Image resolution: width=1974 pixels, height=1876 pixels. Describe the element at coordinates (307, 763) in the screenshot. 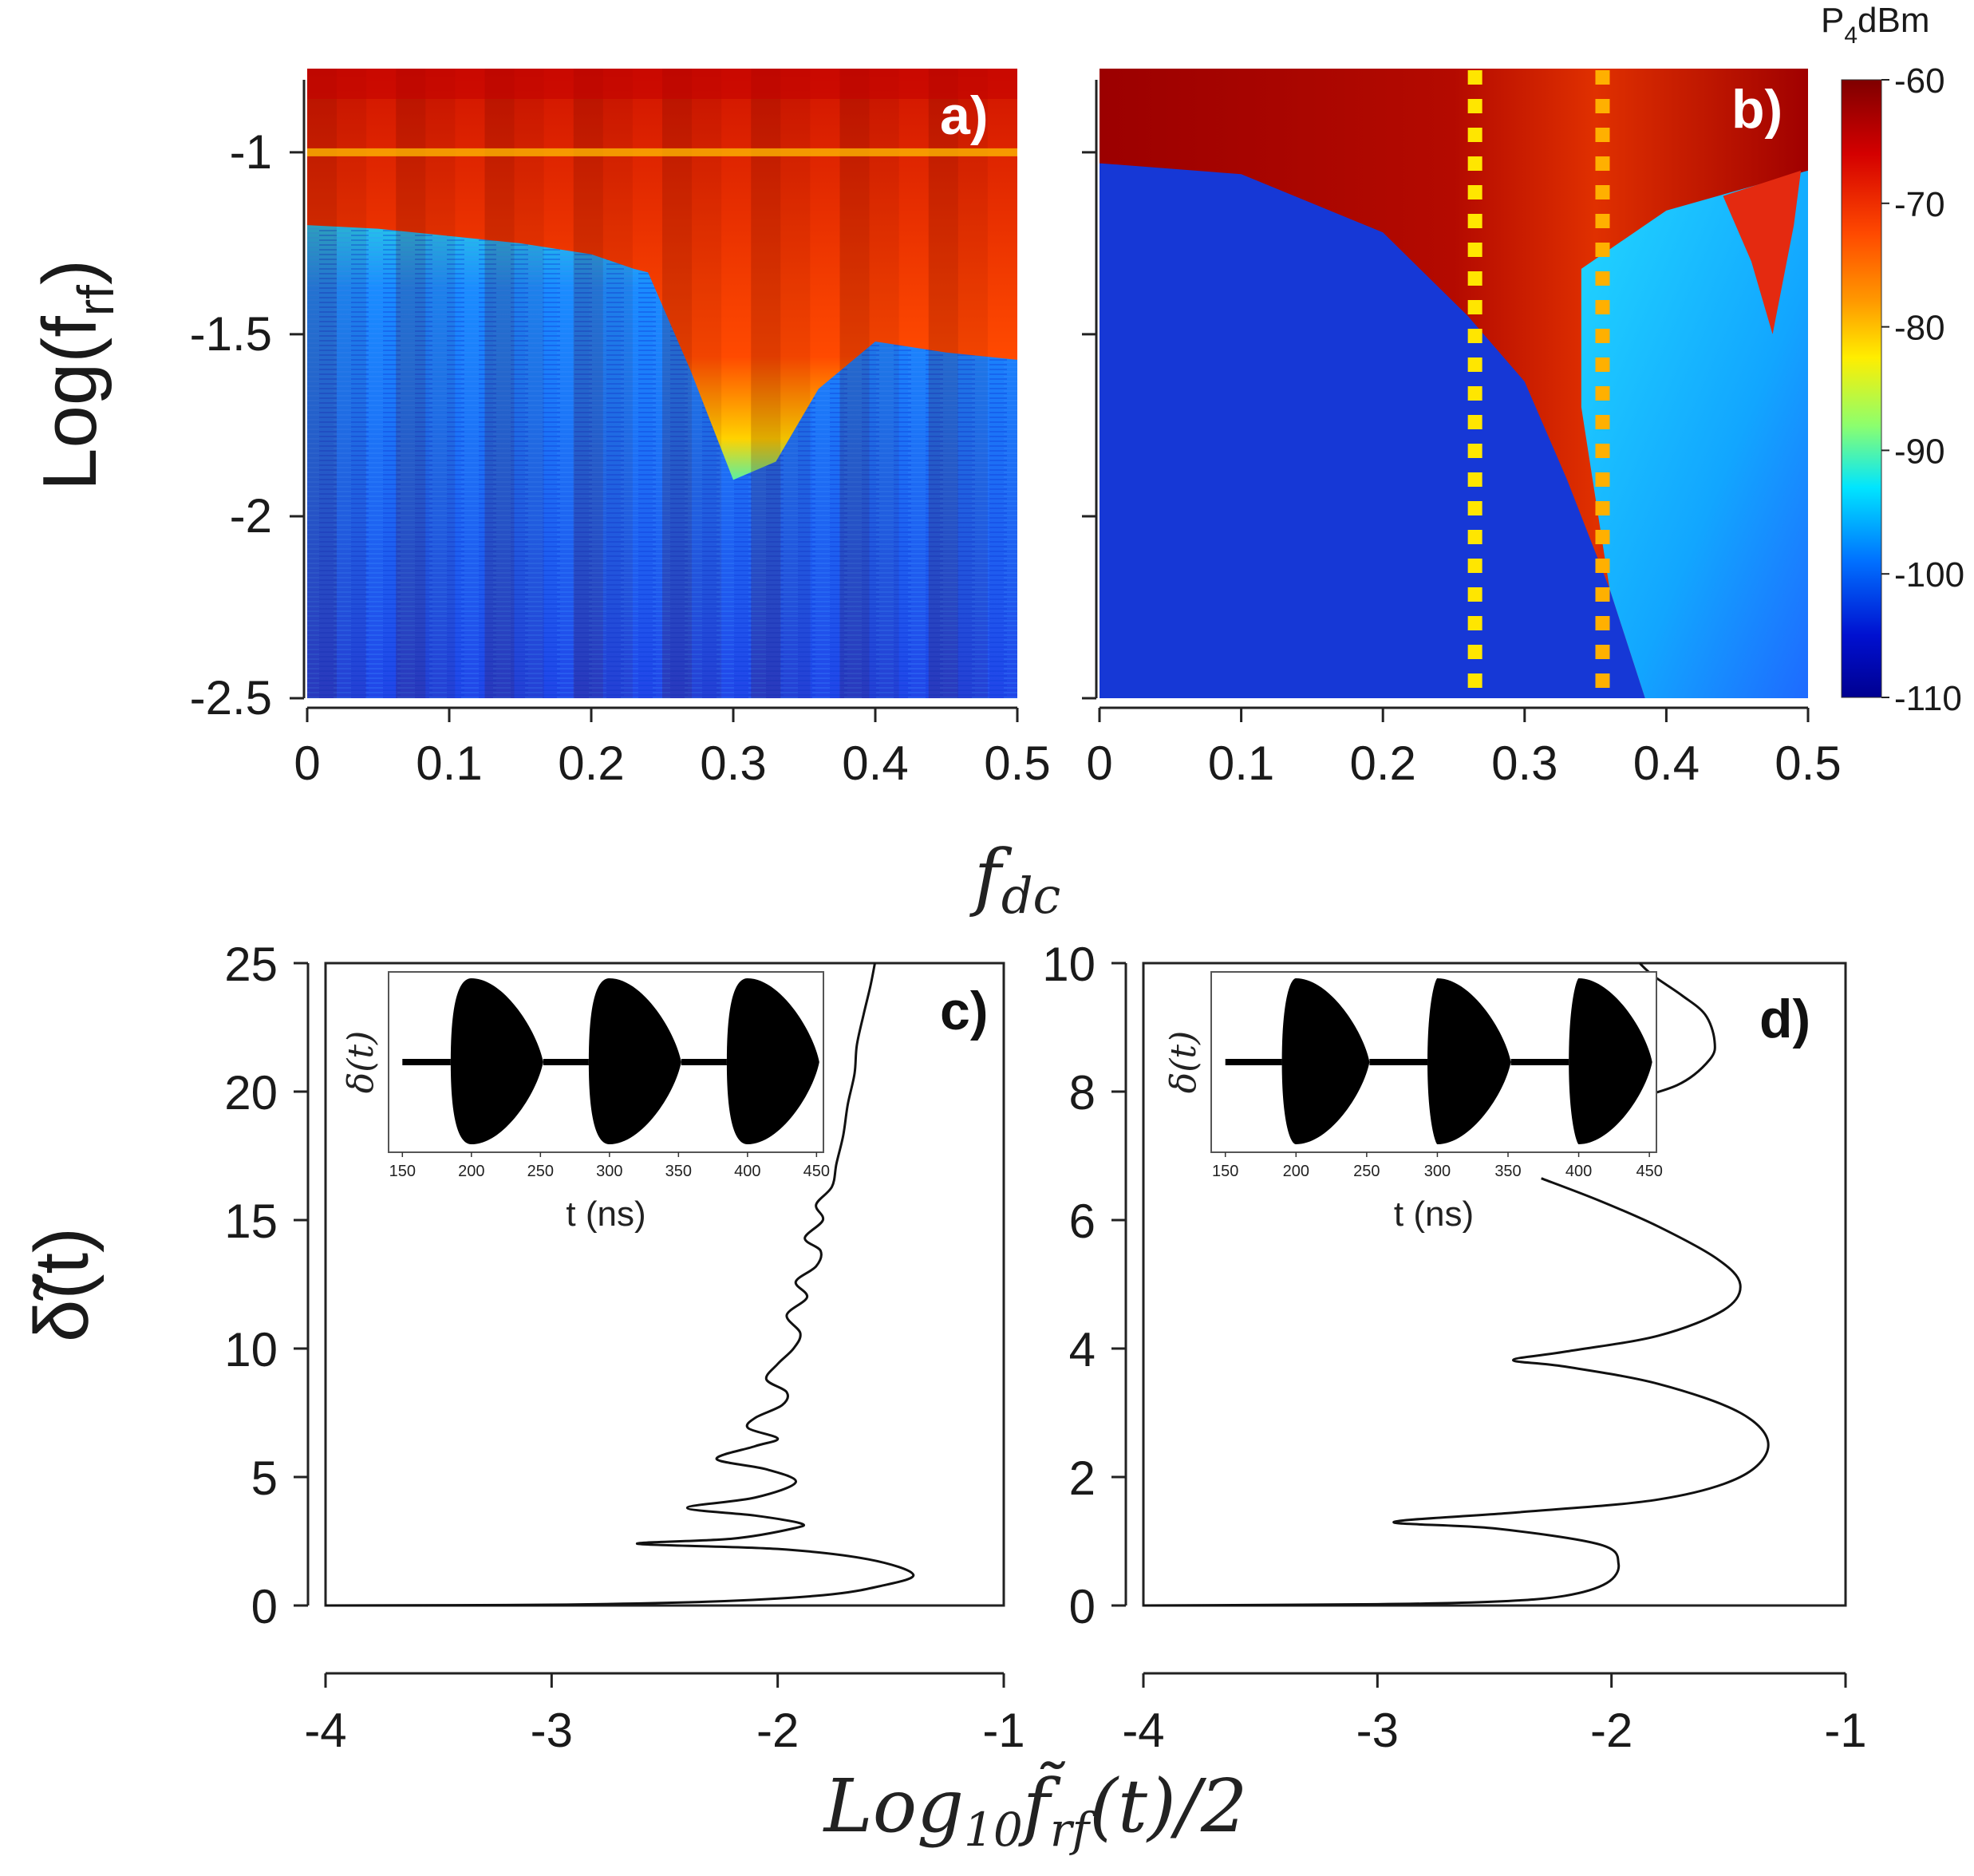

I see `x-tick-label: 0` at that location.